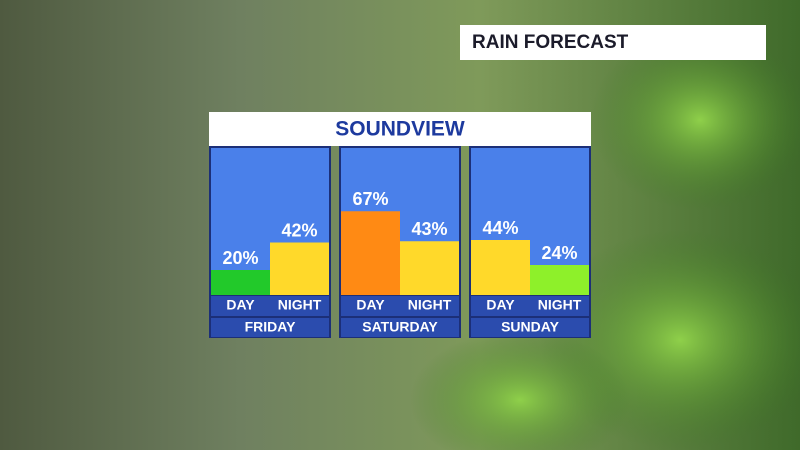  I want to click on value-label: 43%, so click(429, 229).